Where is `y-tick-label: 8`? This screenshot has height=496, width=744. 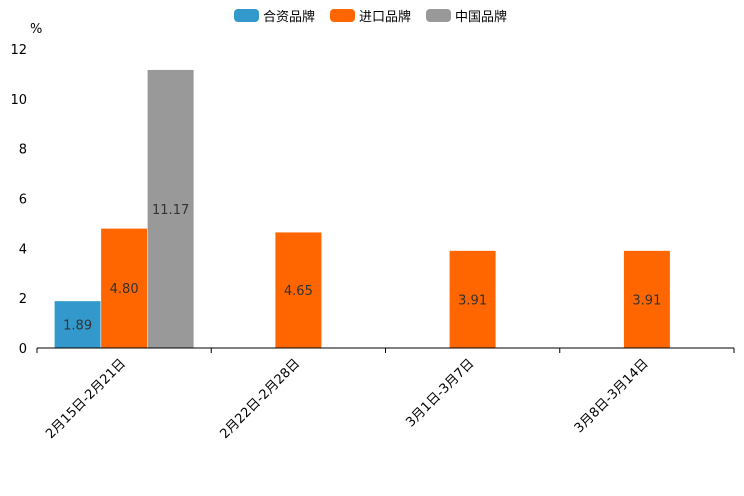 y-tick-label: 8 is located at coordinates (23, 150).